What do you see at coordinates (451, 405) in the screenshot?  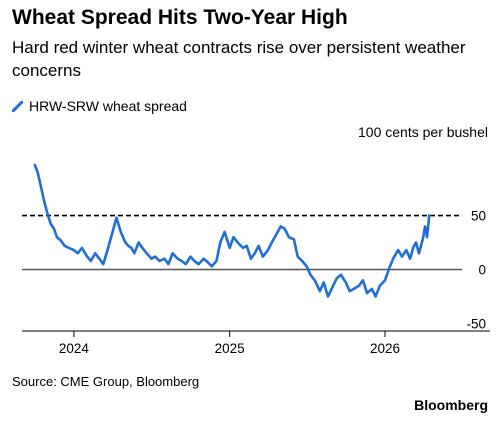 I see `brand-logo: Bloomberg` at bounding box center [451, 405].